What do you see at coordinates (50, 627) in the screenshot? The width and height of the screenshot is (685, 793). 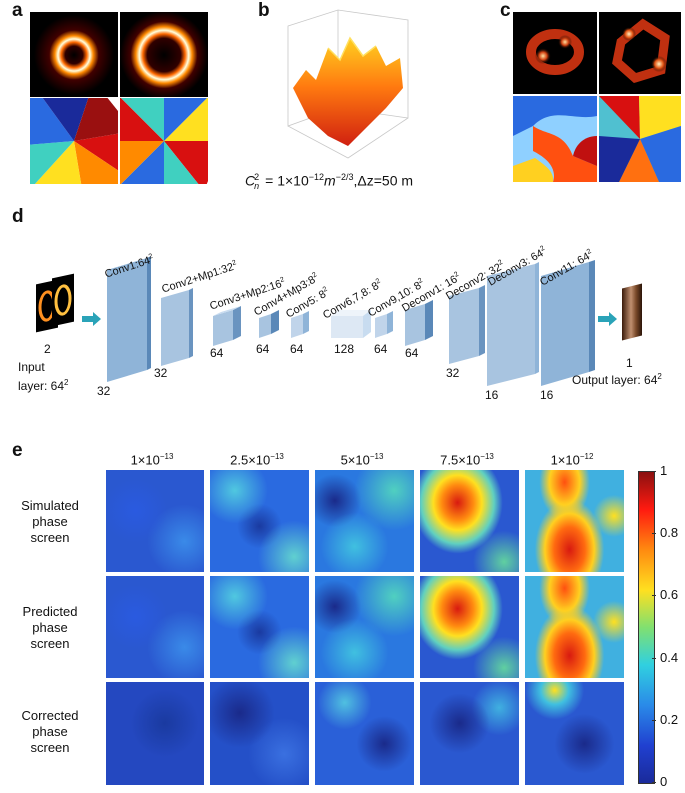 I see `row-label-predicted: Predicted phase screen` at bounding box center [50, 627].